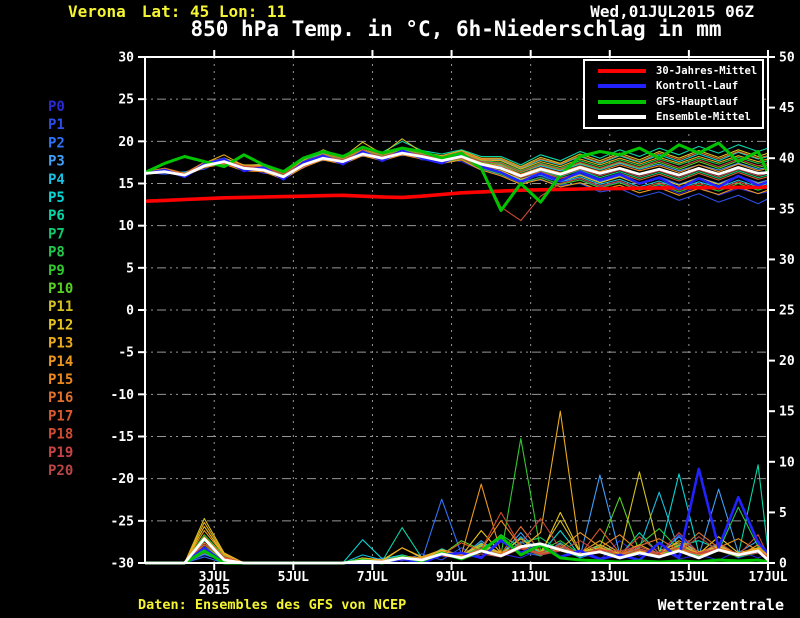  I want to click on brand: Wetterzentrale, so click(720, 605).